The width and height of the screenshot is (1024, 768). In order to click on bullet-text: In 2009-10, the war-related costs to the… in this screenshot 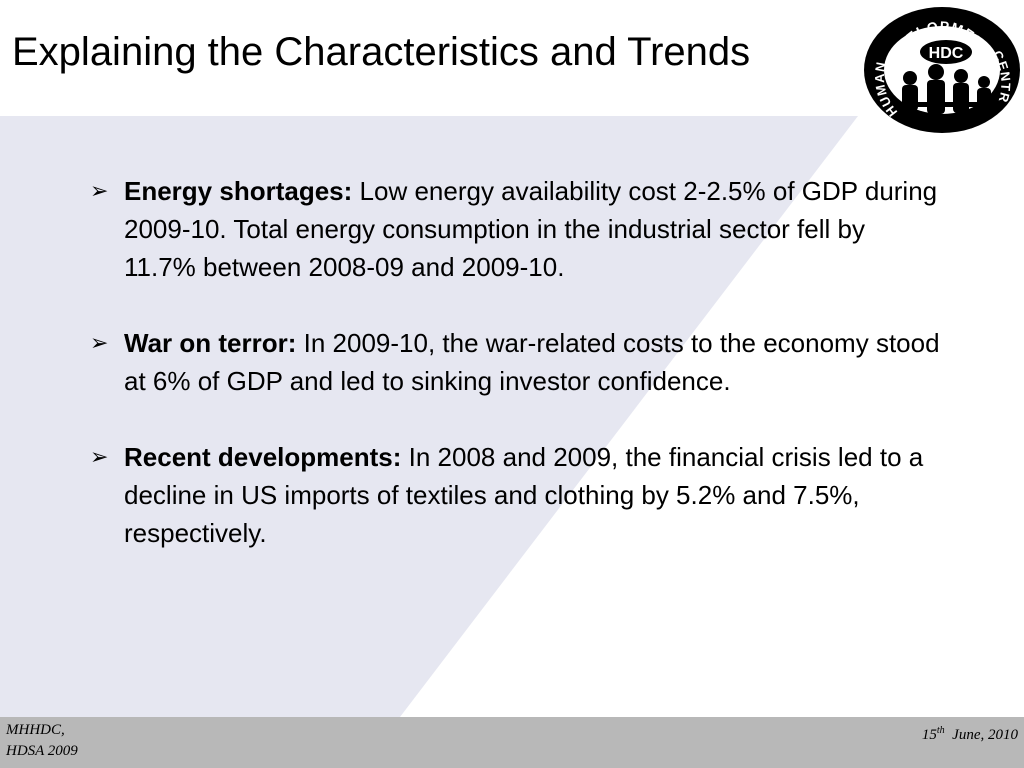, I will do `click(532, 362)`.